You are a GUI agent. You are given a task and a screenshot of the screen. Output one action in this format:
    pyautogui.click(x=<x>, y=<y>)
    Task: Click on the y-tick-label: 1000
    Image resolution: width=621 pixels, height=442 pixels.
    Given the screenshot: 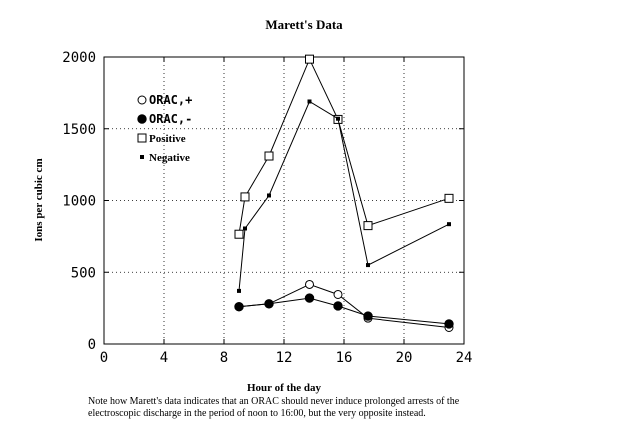 What is the action you would take?
    pyautogui.click(x=79, y=202)
    